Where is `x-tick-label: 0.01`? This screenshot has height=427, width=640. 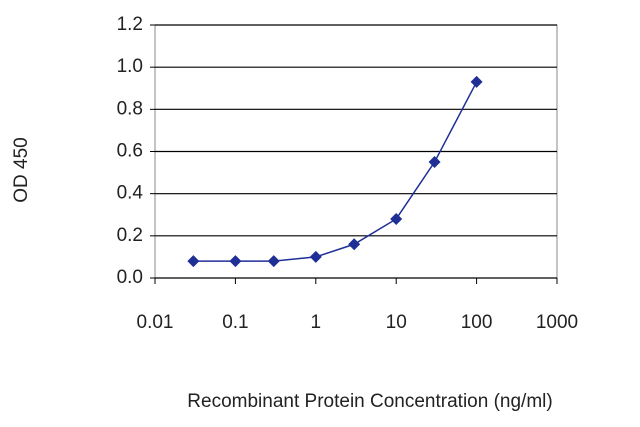
x-tick-label: 0.01 is located at coordinates (155, 322).